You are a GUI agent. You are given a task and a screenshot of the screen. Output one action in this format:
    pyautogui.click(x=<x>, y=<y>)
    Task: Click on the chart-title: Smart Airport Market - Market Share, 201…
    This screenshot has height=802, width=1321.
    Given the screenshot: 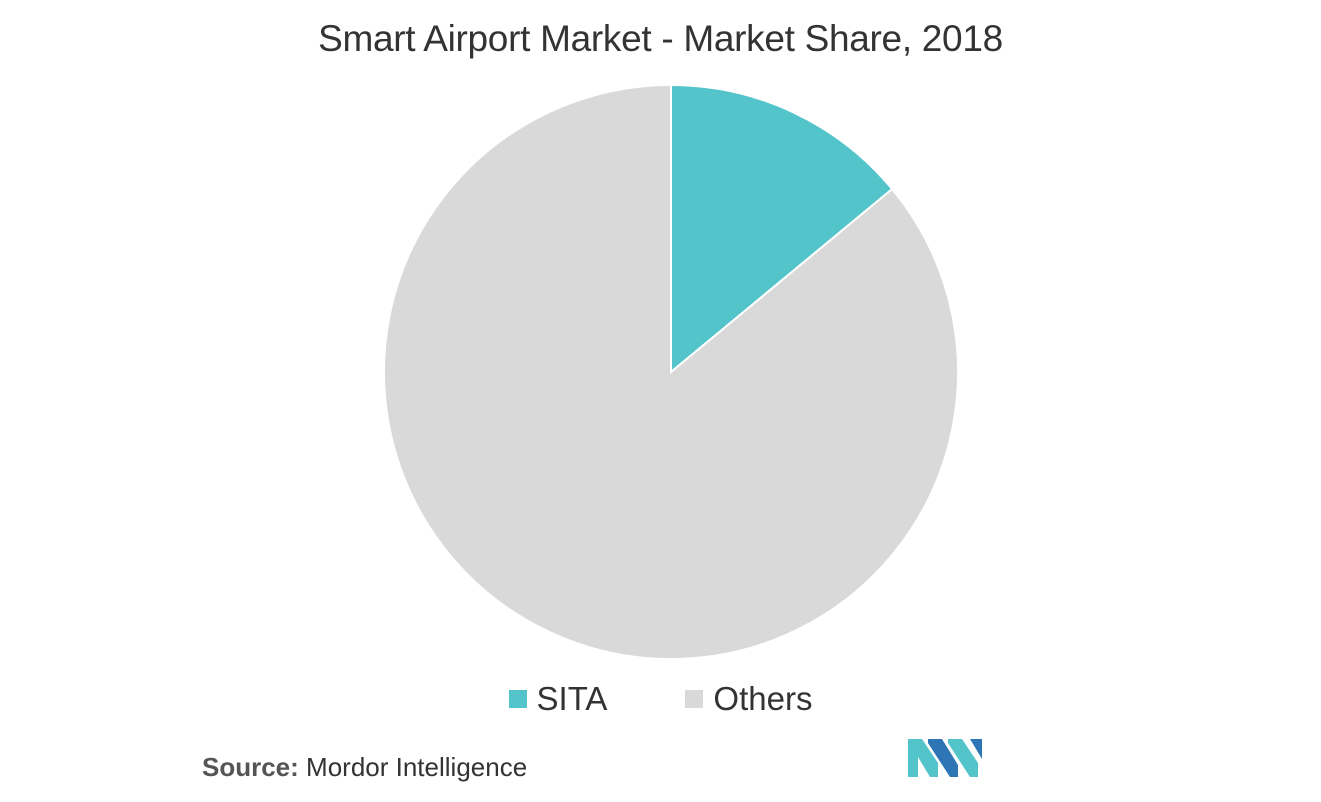 What is the action you would take?
    pyautogui.click(x=660, y=38)
    